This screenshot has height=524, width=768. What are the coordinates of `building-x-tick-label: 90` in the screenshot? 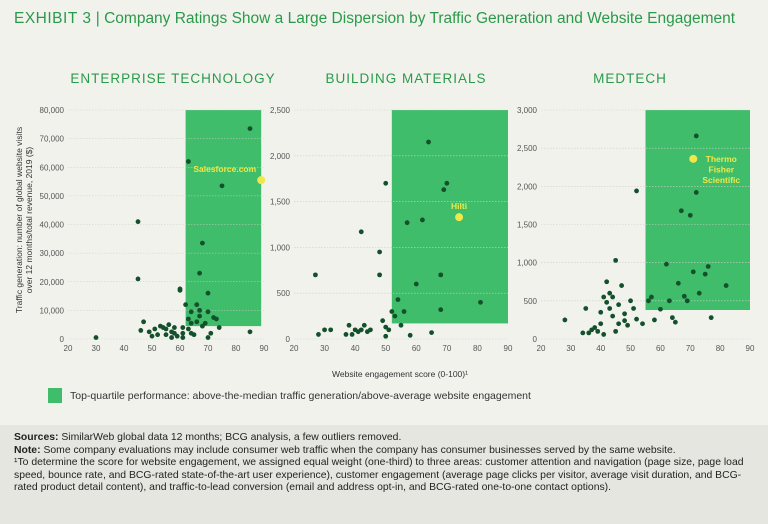 It's located at (508, 348).